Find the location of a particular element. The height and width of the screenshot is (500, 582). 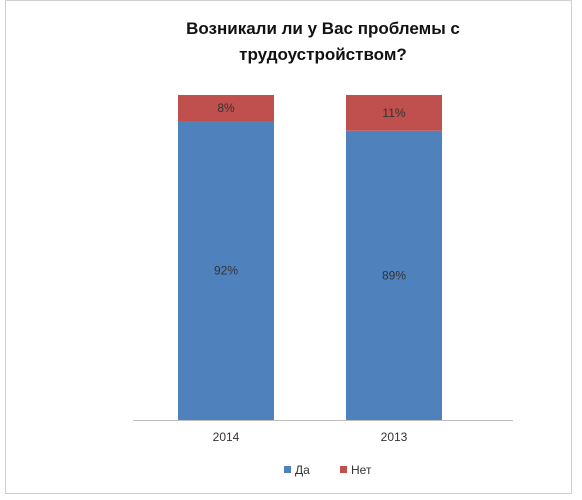

legend-label-da: Да is located at coordinates (302, 470).